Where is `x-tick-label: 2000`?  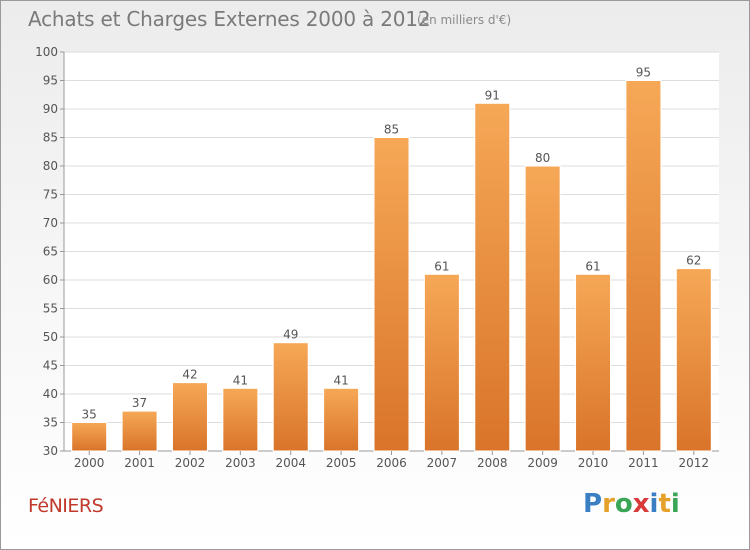
x-tick-label: 2000 is located at coordinates (89, 463).